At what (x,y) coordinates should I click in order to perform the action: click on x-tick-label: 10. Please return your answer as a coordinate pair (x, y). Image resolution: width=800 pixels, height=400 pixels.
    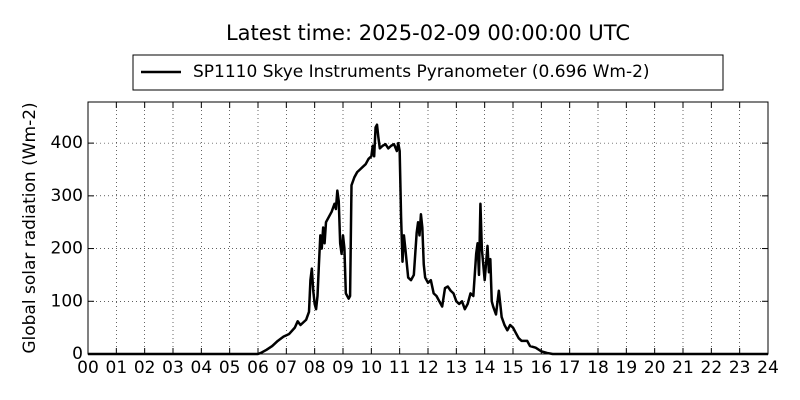
    Looking at the image, I should click on (372, 368).